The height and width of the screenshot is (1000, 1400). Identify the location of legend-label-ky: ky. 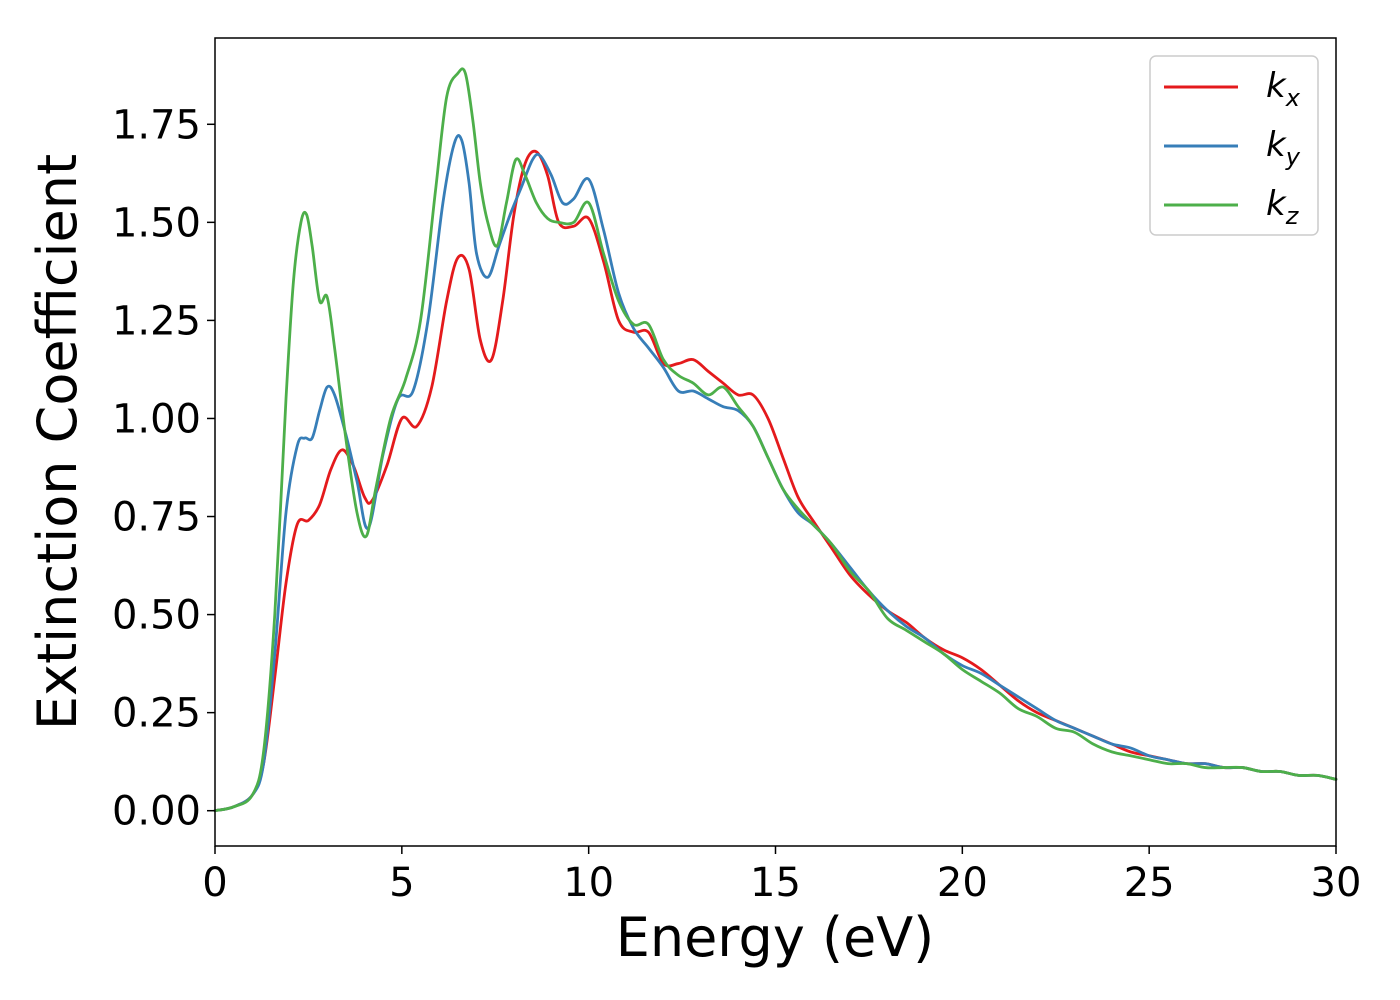
(1283, 148).